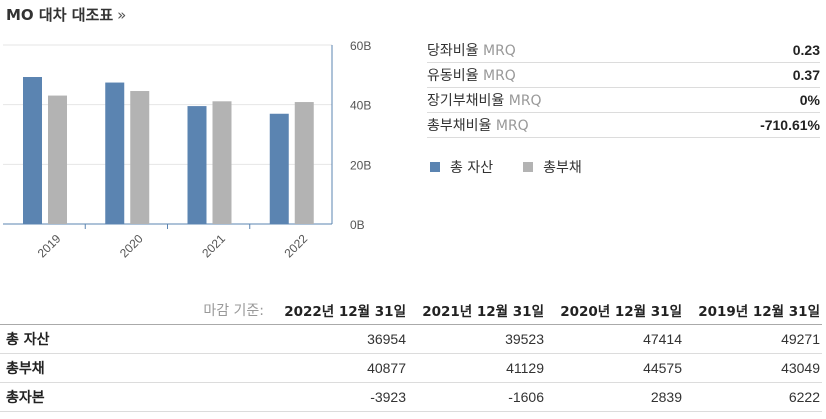  I want to click on ratio-row-quick: 당좌비율 MRQ 0.23, so click(623, 50).